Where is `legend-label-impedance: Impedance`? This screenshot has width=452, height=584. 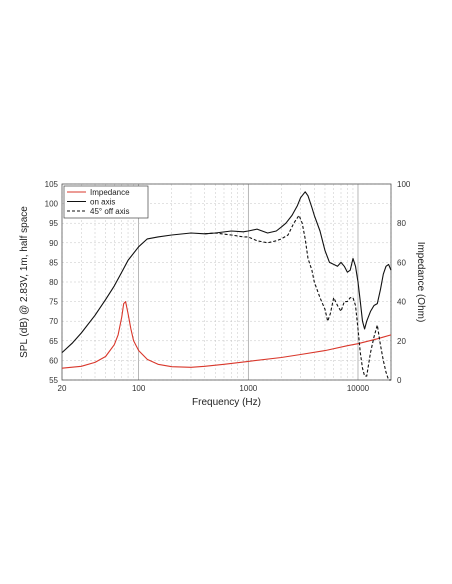 legend-label-impedance: Impedance is located at coordinates (110, 192).